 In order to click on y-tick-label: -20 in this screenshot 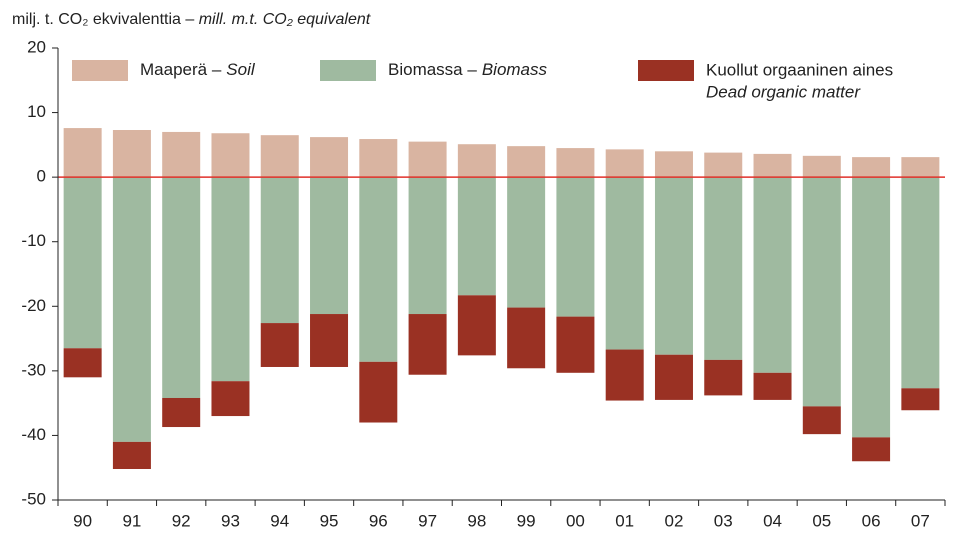, I will do `click(33, 305)`.